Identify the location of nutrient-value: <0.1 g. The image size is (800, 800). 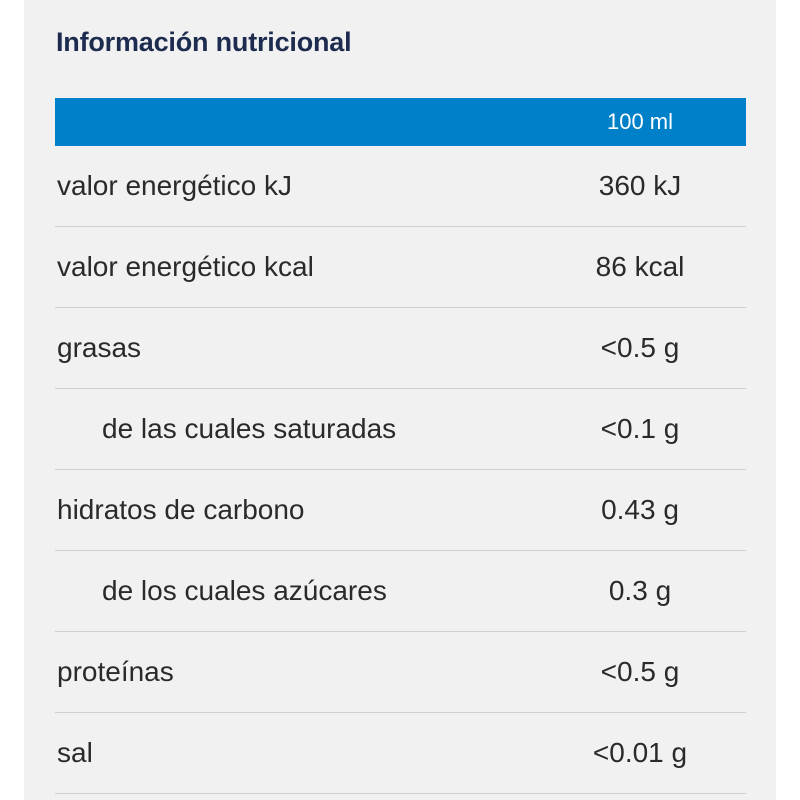
(640, 428).